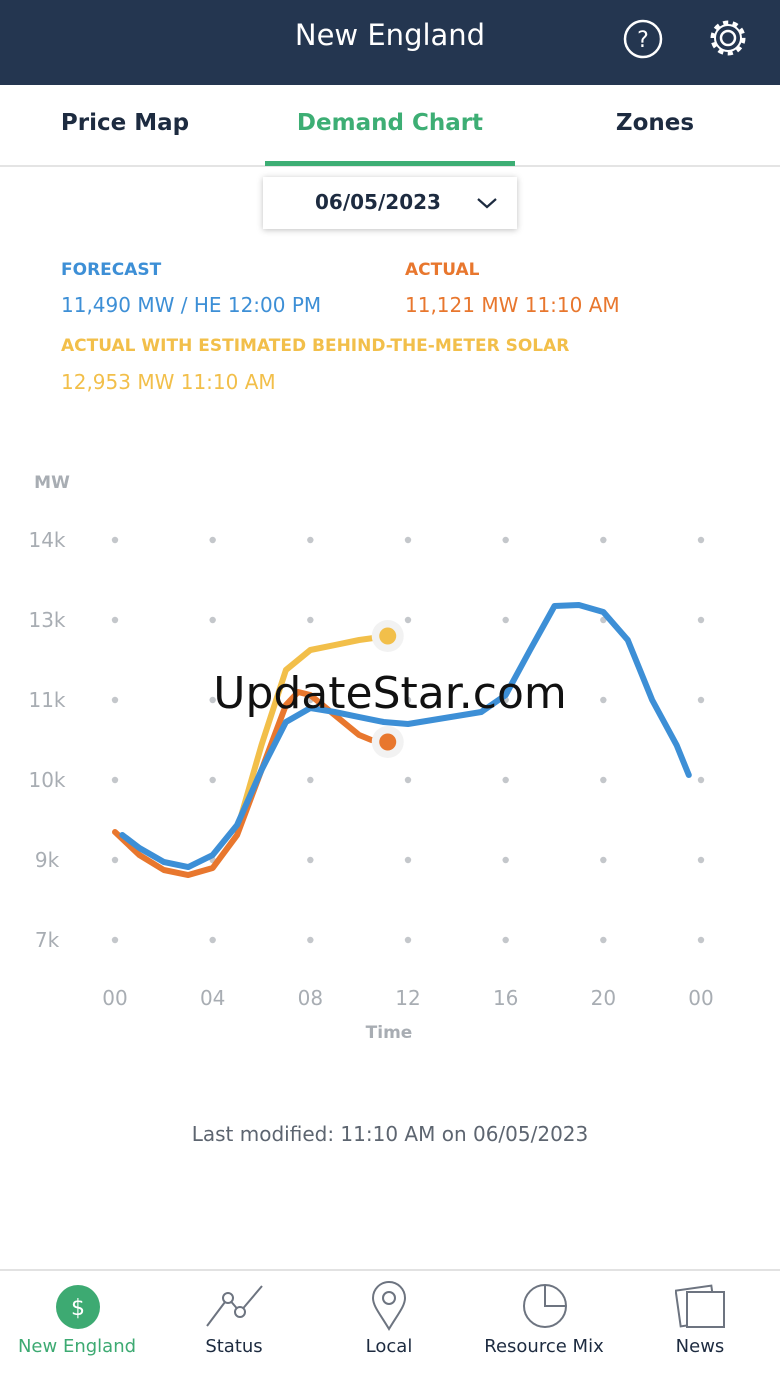  I want to click on nav-label: New England, so click(77, 1346).